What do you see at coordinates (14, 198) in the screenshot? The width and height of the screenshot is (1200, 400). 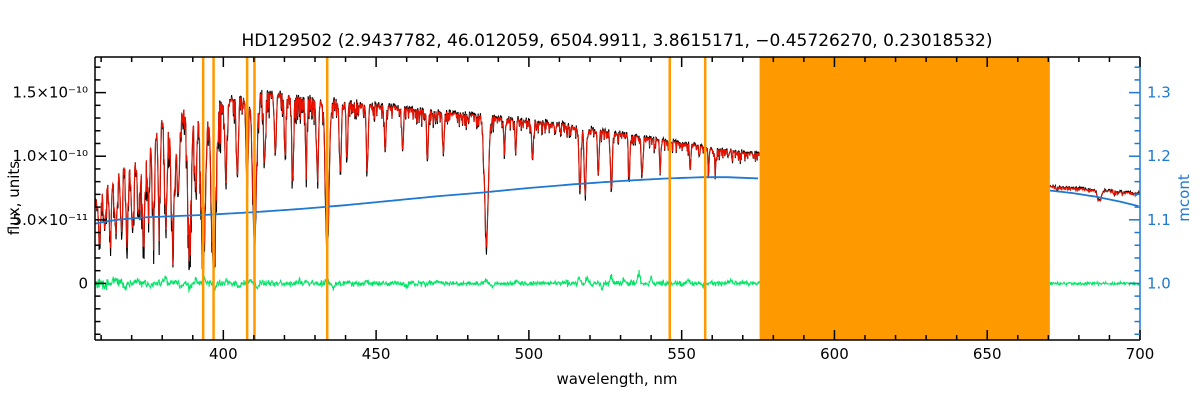 I see `y-axis-label-left: flux, units` at bounding box center [14, 198].